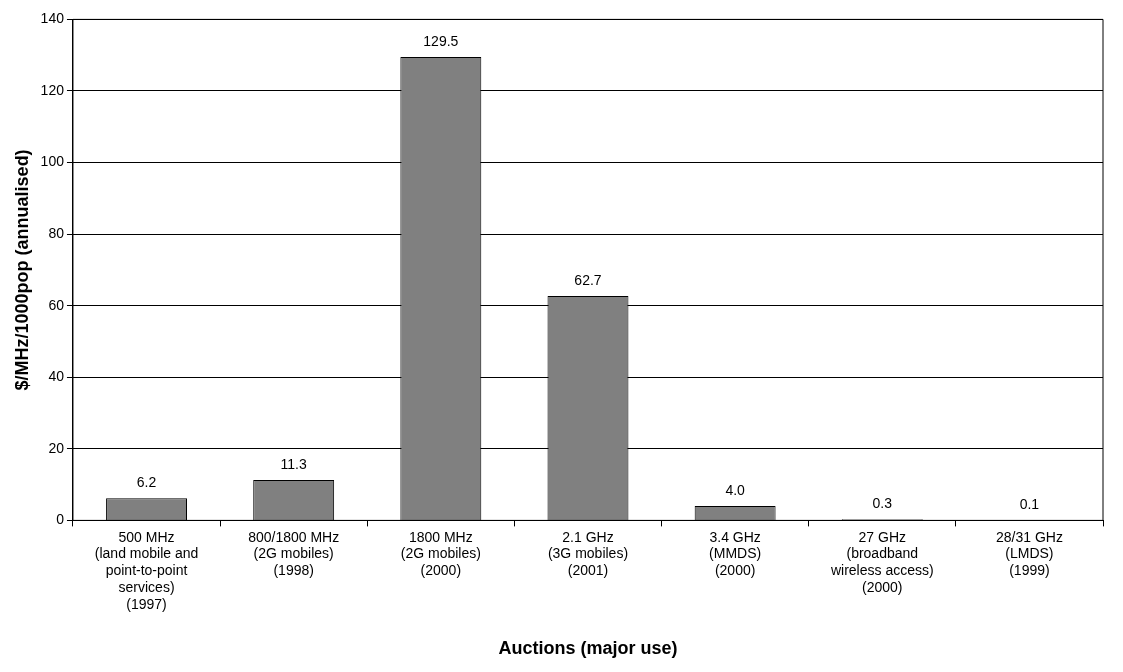 This screenshot has width=1123, height=672. I want to click on y-tick-label: 140, so click(52, 18).